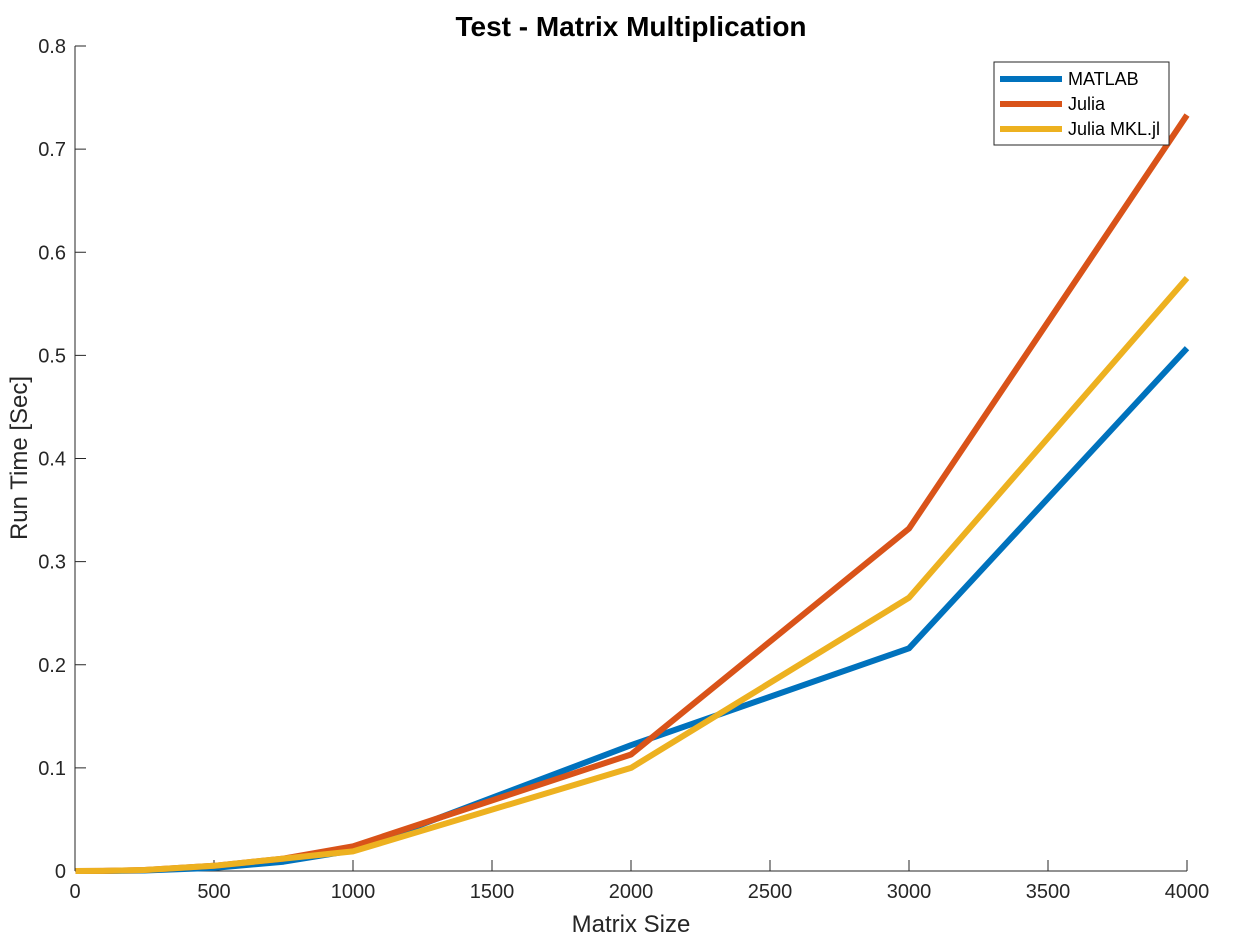 This screenshot has height=943, width=1250. What do you see at coordinates (770, 892) in the screenshot?
I see `x-tick-label: 2500` at bounding box center [770, 892].